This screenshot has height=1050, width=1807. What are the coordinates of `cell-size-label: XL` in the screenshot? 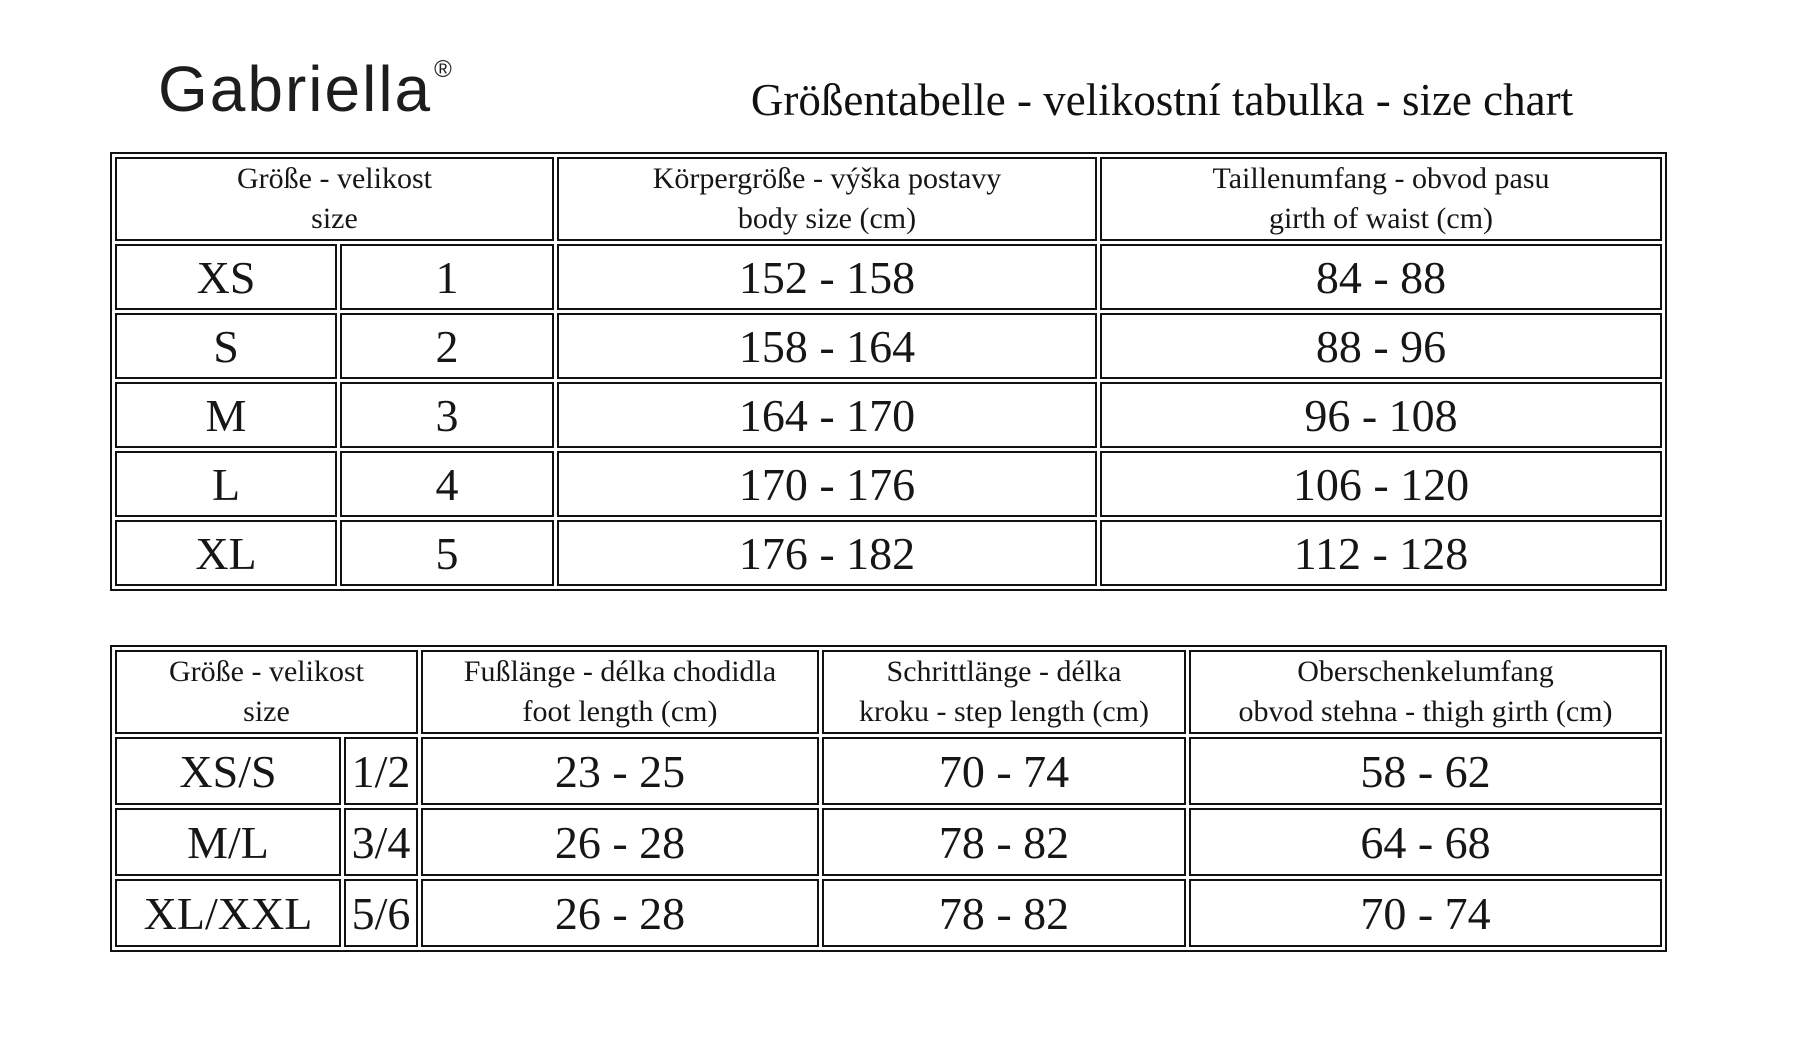 It's located at (226, 553).